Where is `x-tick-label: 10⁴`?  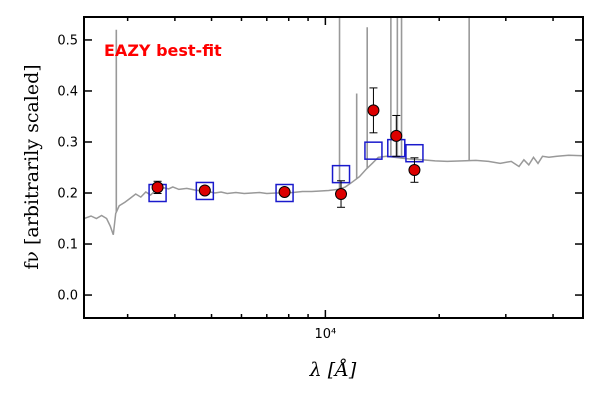
x-tick-label: 10⁴ is located at coordinates (325, 334).